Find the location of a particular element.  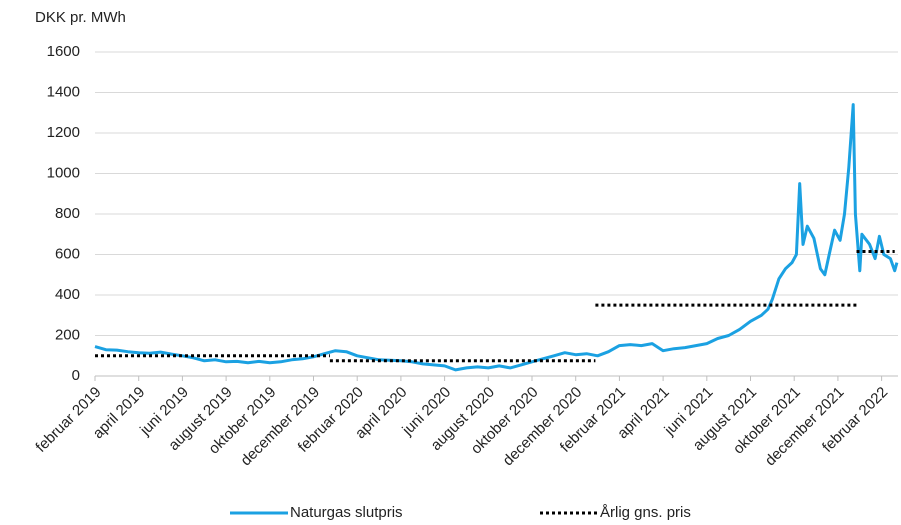

y-tick-label: 1400 is located at coordinates (63, 91).